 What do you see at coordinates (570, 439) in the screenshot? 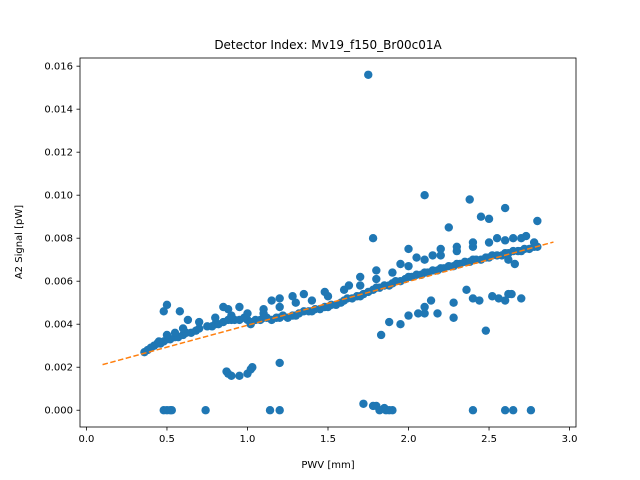
I see `x-tick-label: 3.0` at bounding box center [570, 439].